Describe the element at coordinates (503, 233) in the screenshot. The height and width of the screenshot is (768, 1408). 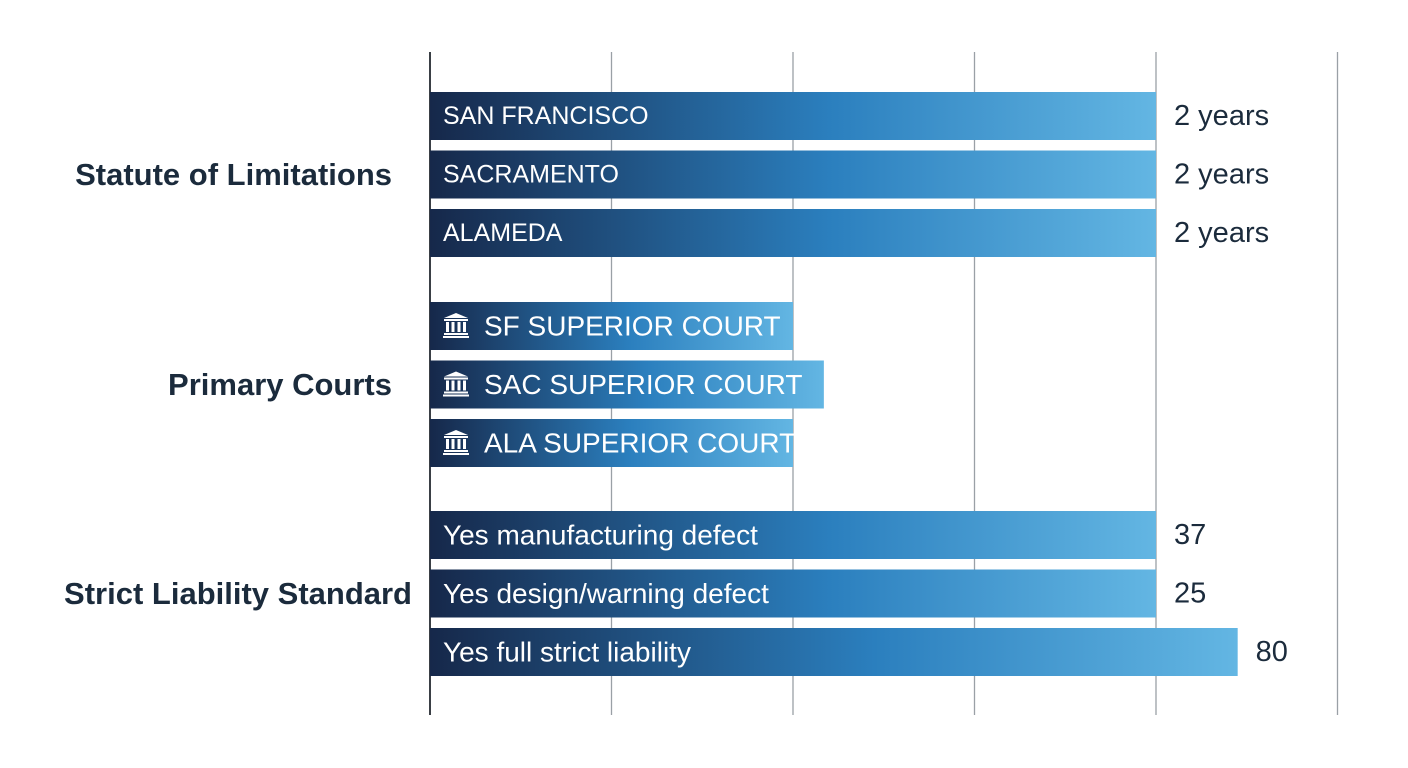
I see `bar-label: ALAMEDA` at that location.